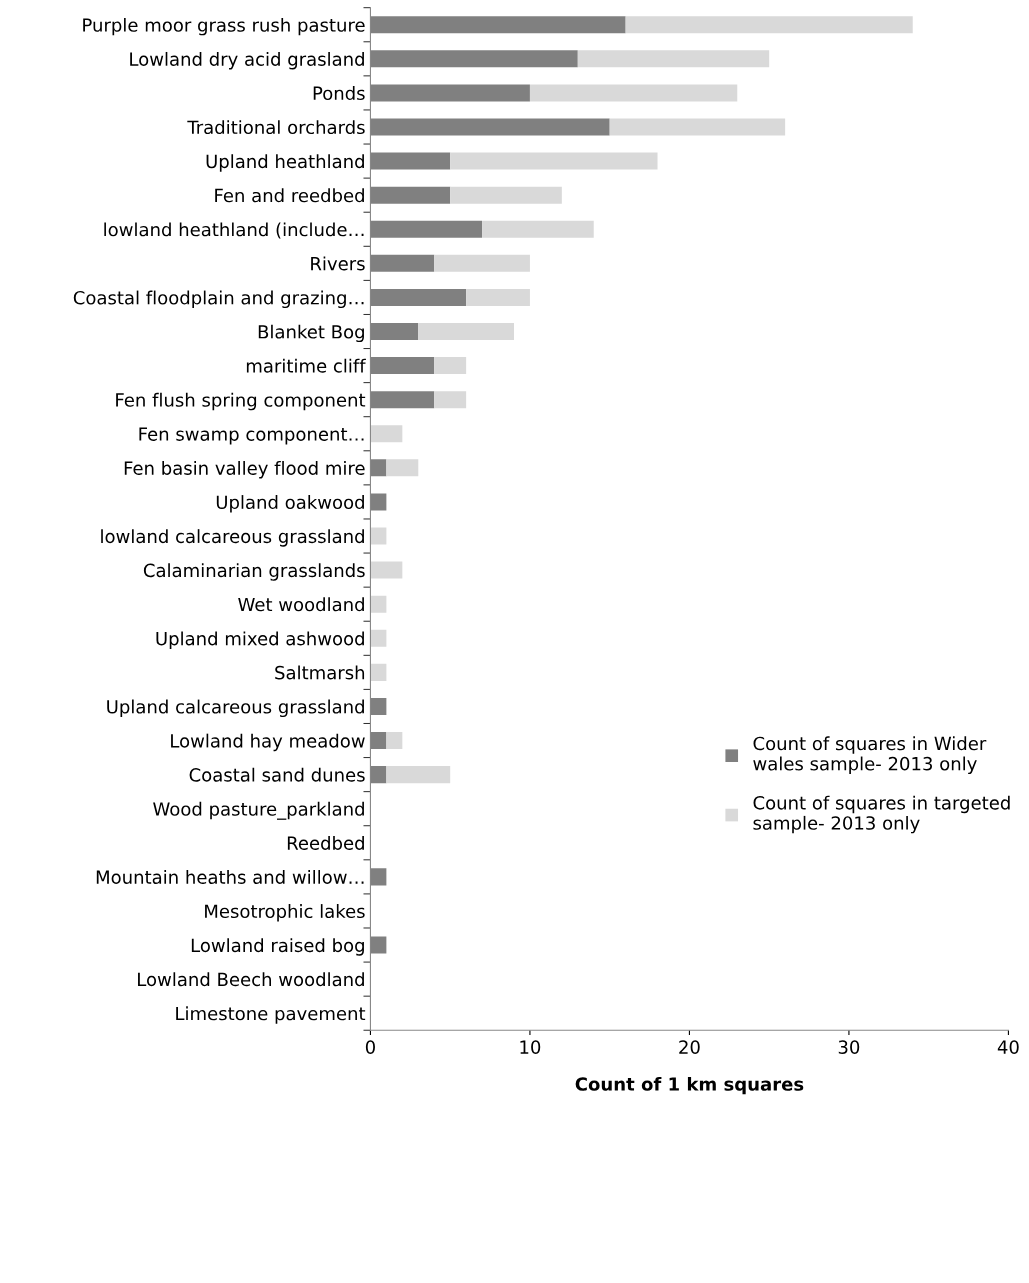 This screenshot has height=1283, width=1029. Describe the element at coordinates (271, 1015) in the screenshot. I see `y-tick-label: Limestone pavement` at that location.